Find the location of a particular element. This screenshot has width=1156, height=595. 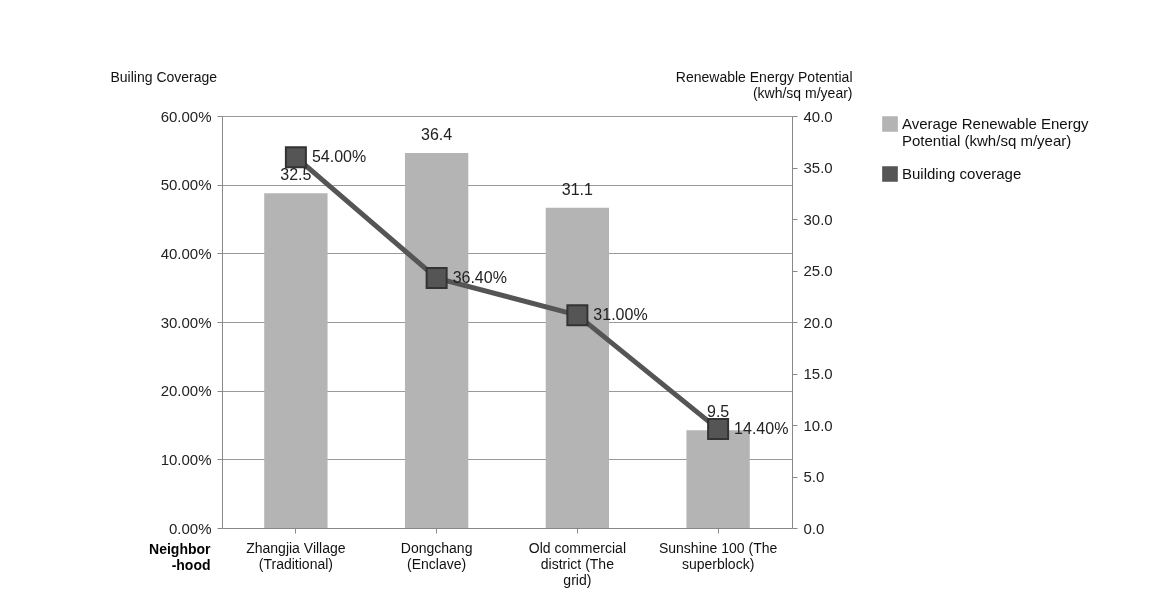

y2-tick-label: 5.0 is located at coordinates (814, 476).